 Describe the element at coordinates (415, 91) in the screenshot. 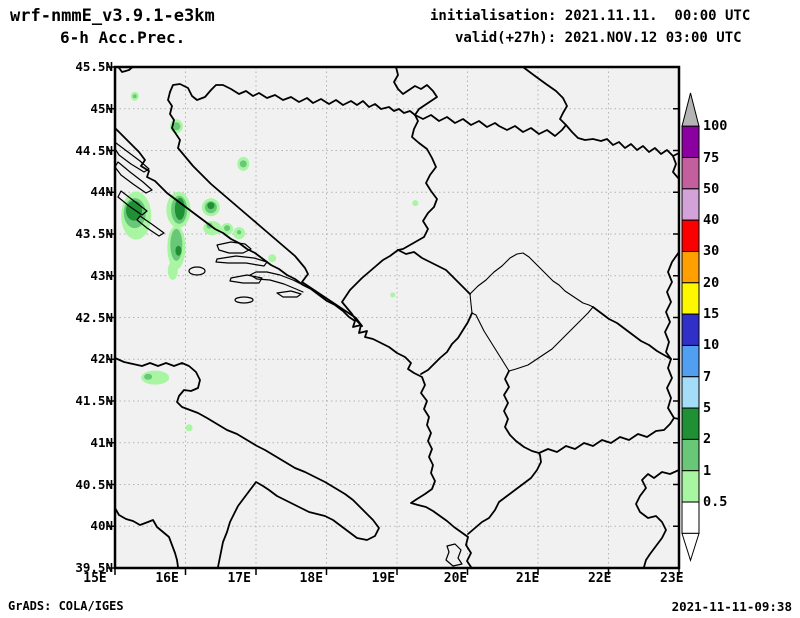

I see `border-croatia-serbia-danube` at that location.